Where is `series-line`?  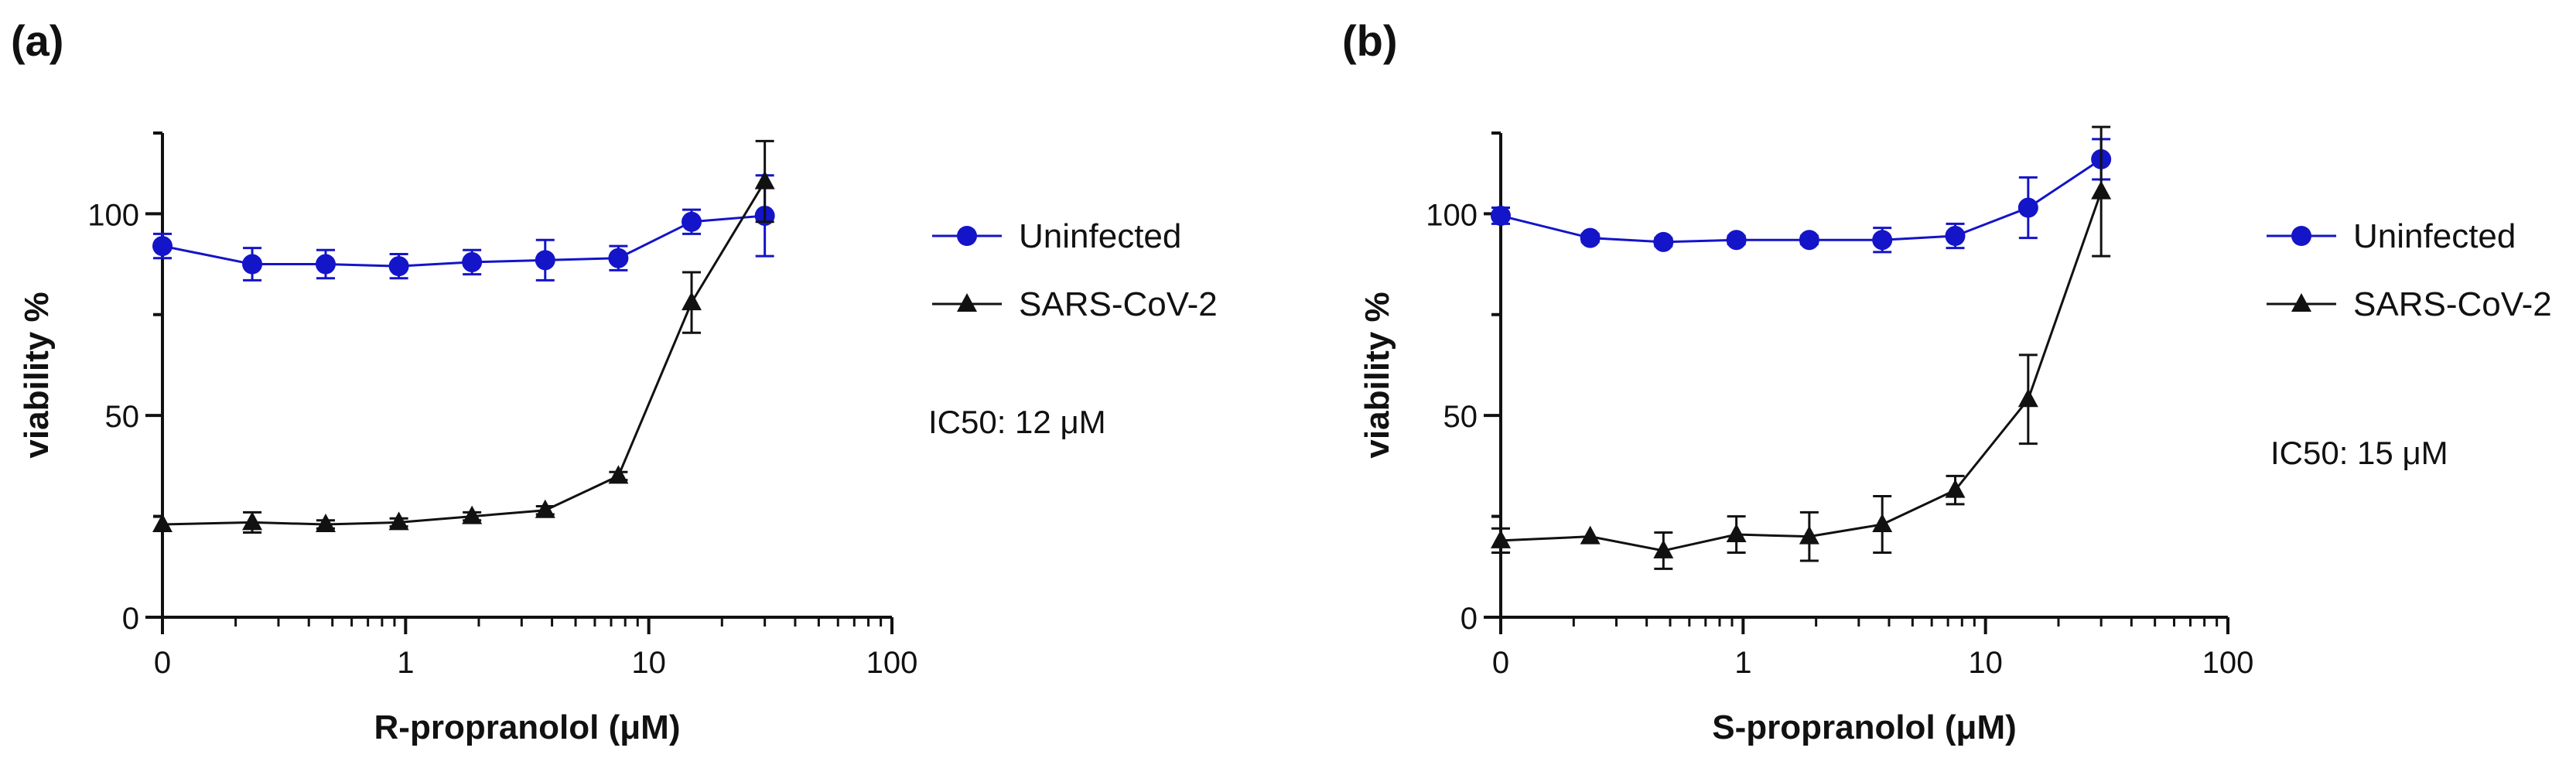
series-line is located at coordinates (464, 353).